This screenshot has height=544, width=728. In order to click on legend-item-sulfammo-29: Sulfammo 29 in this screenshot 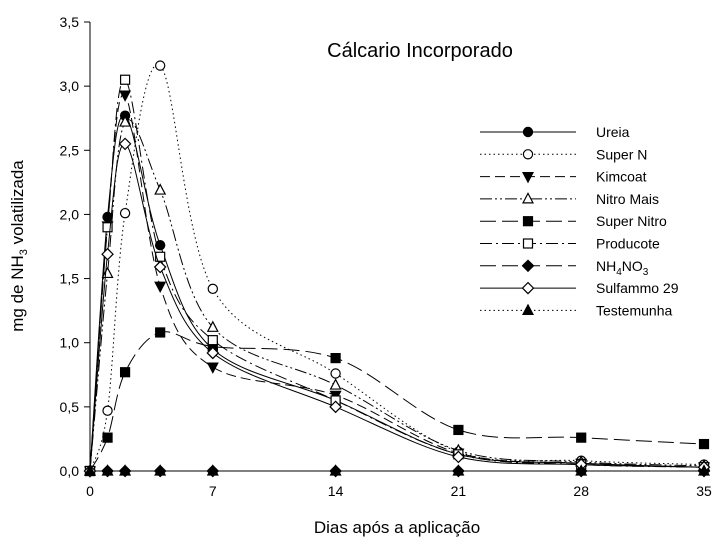, I will do `click(579, 288)`.